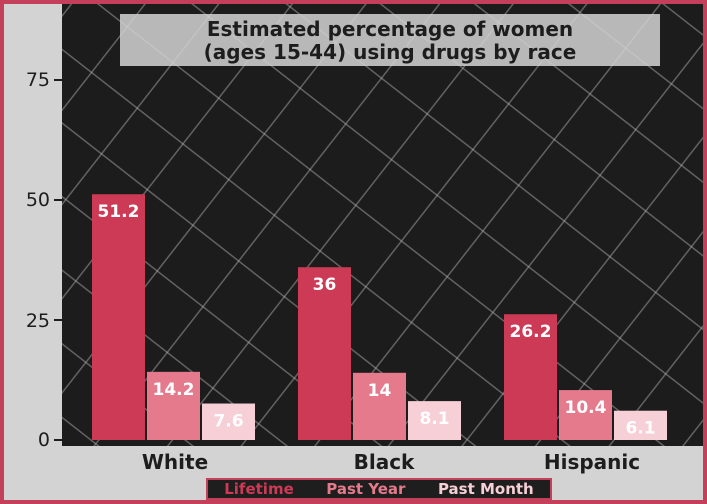 This screenshot has height=504, width=707. What do you see at coordinates (640, 429) in the screenshot?
I see `data-label-hispanic-past-month: 6.1` at bounding box center [640, 429].